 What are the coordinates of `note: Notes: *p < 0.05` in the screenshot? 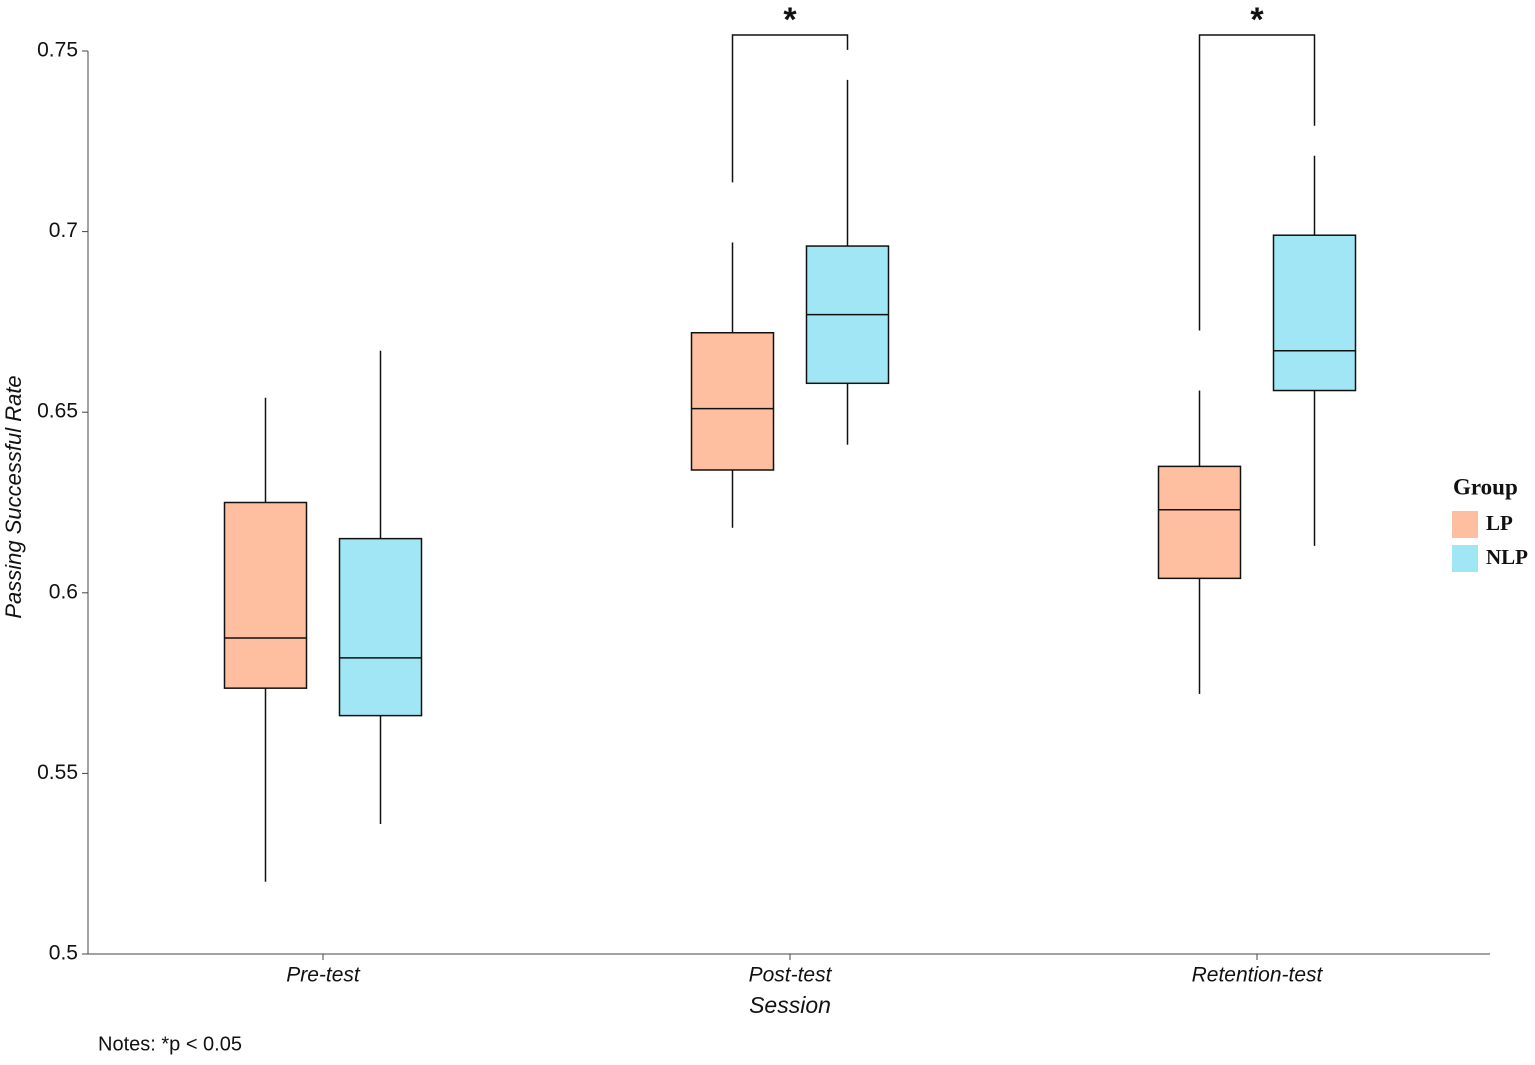 It's located at (170, 1044).